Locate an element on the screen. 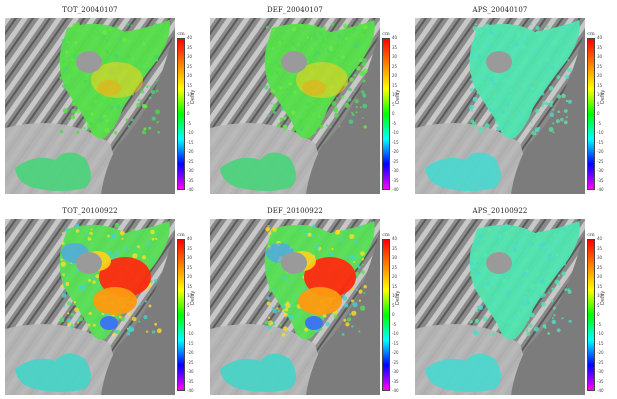 This screenshot has height=399, width=617. panel-title: DEF_20040107 is located at coordinates (295, 10).